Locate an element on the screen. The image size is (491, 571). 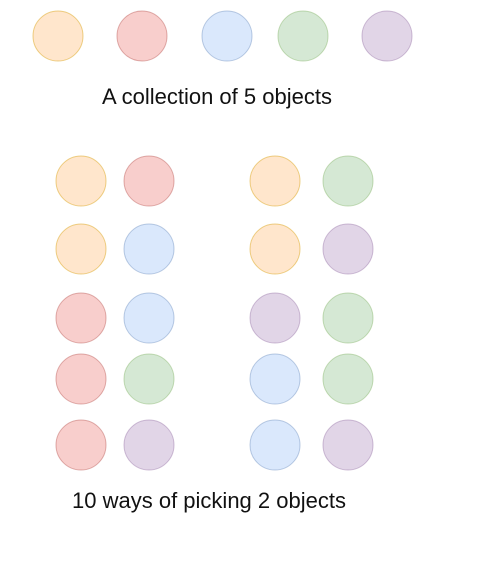
pairs-caption: 10 ways of picking 2 objects is located at coordinates (209, 500).